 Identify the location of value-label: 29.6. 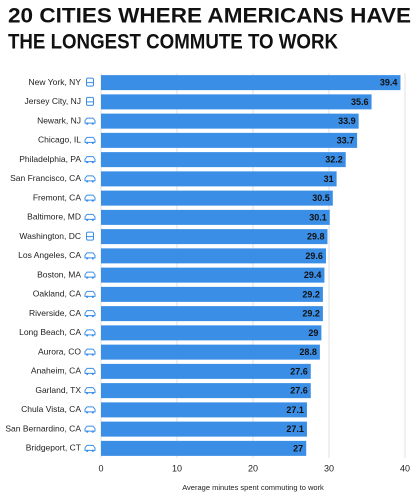
(314, 256).